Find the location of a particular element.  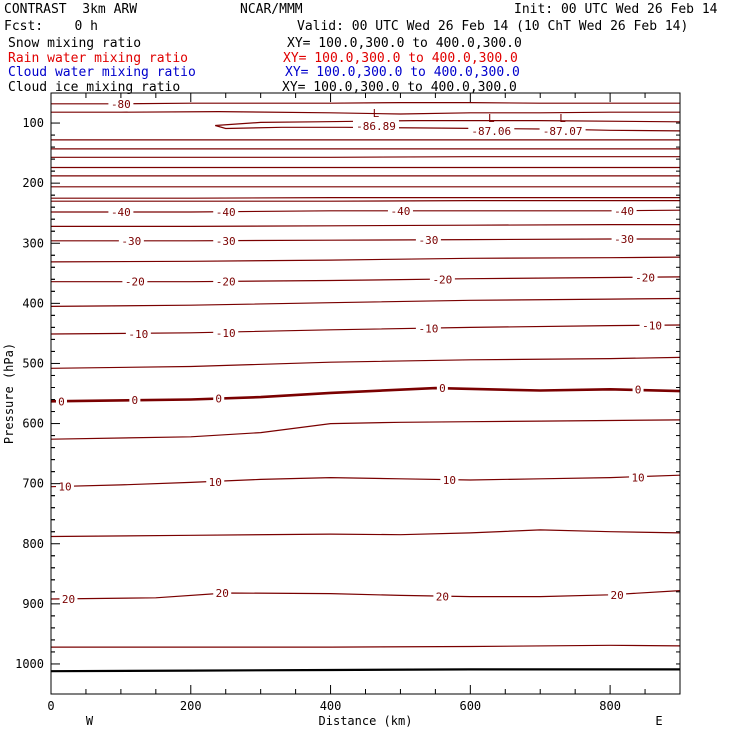

y-tick-label-900: 900 is located at coordinates (33, 604).